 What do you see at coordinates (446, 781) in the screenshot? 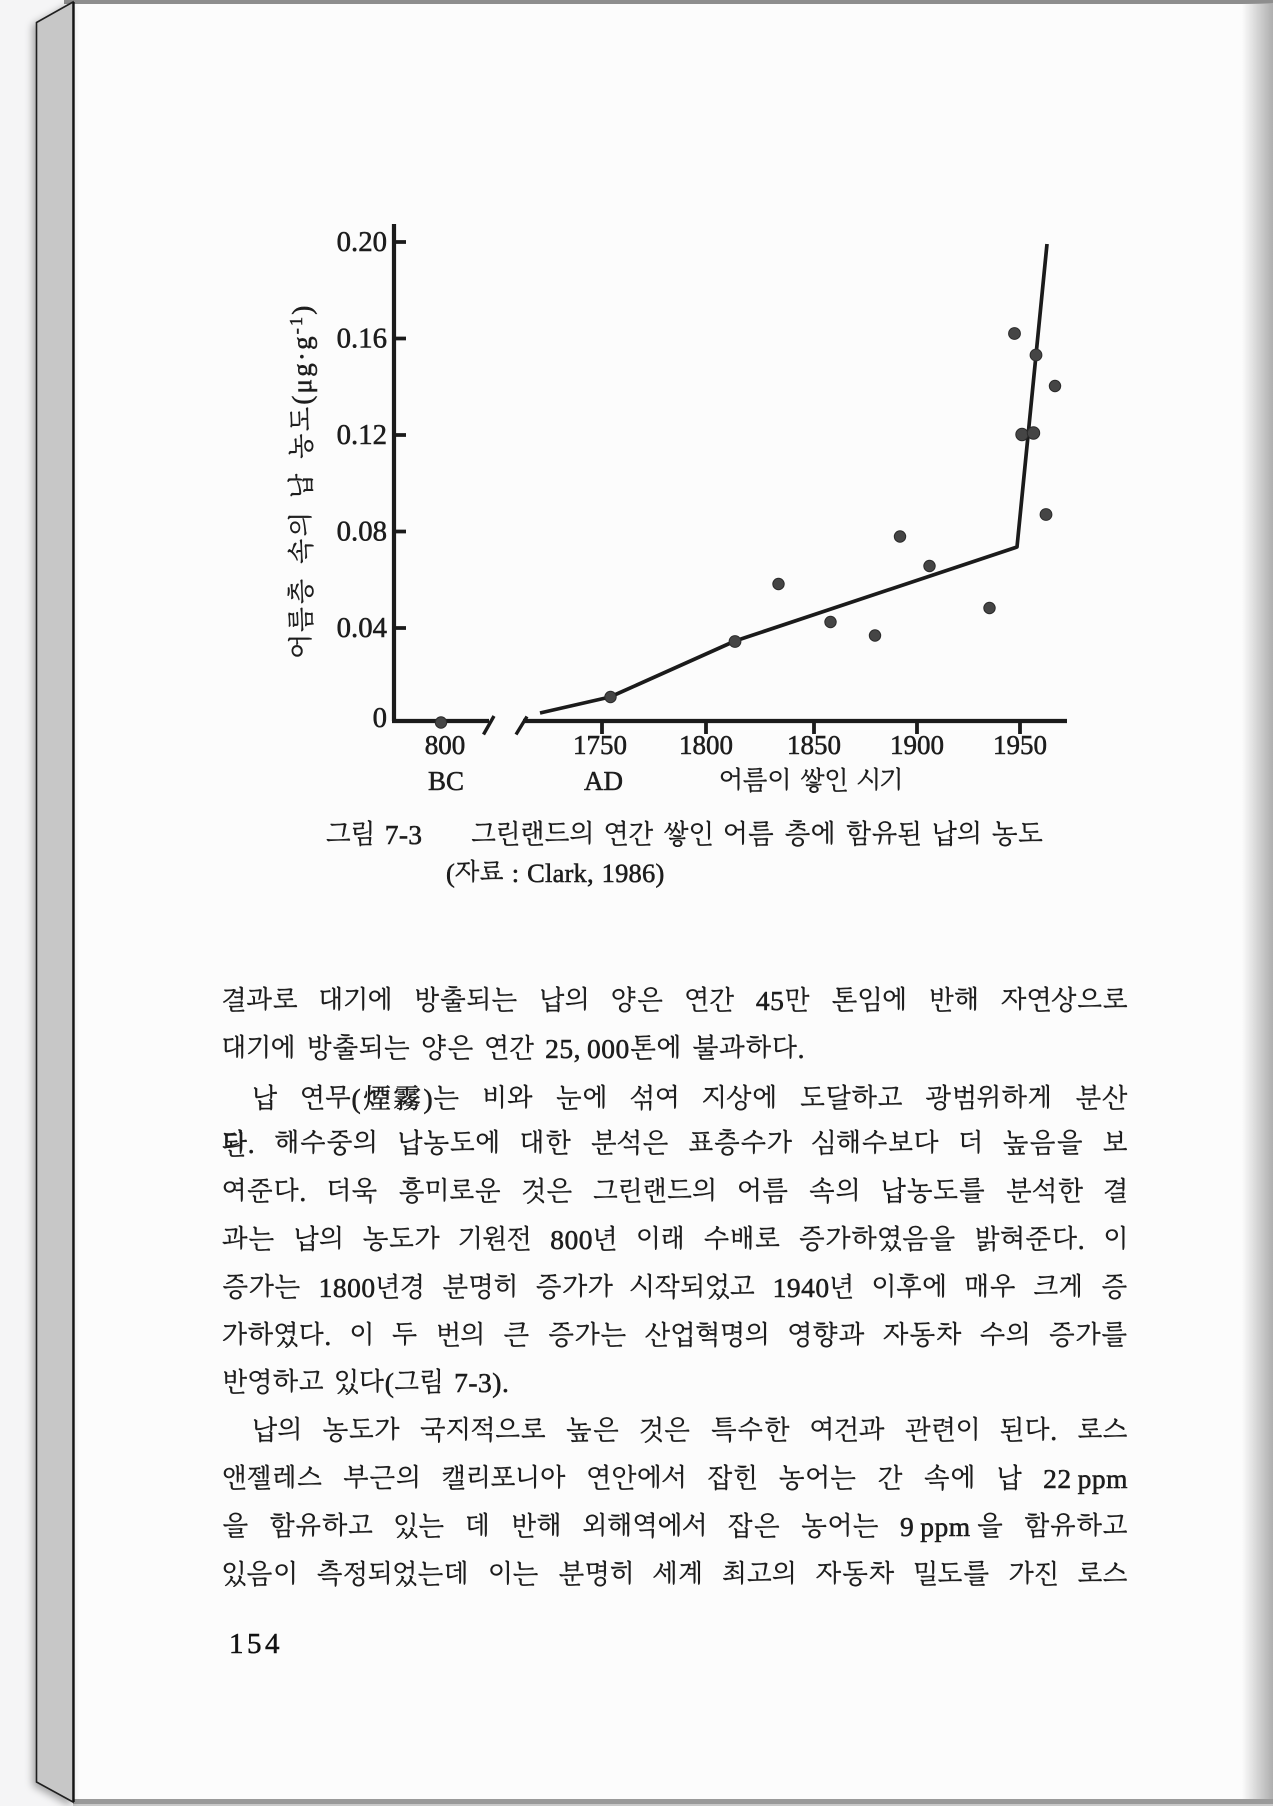
I see `svg-text: BC` at bounding box center [446, 781].